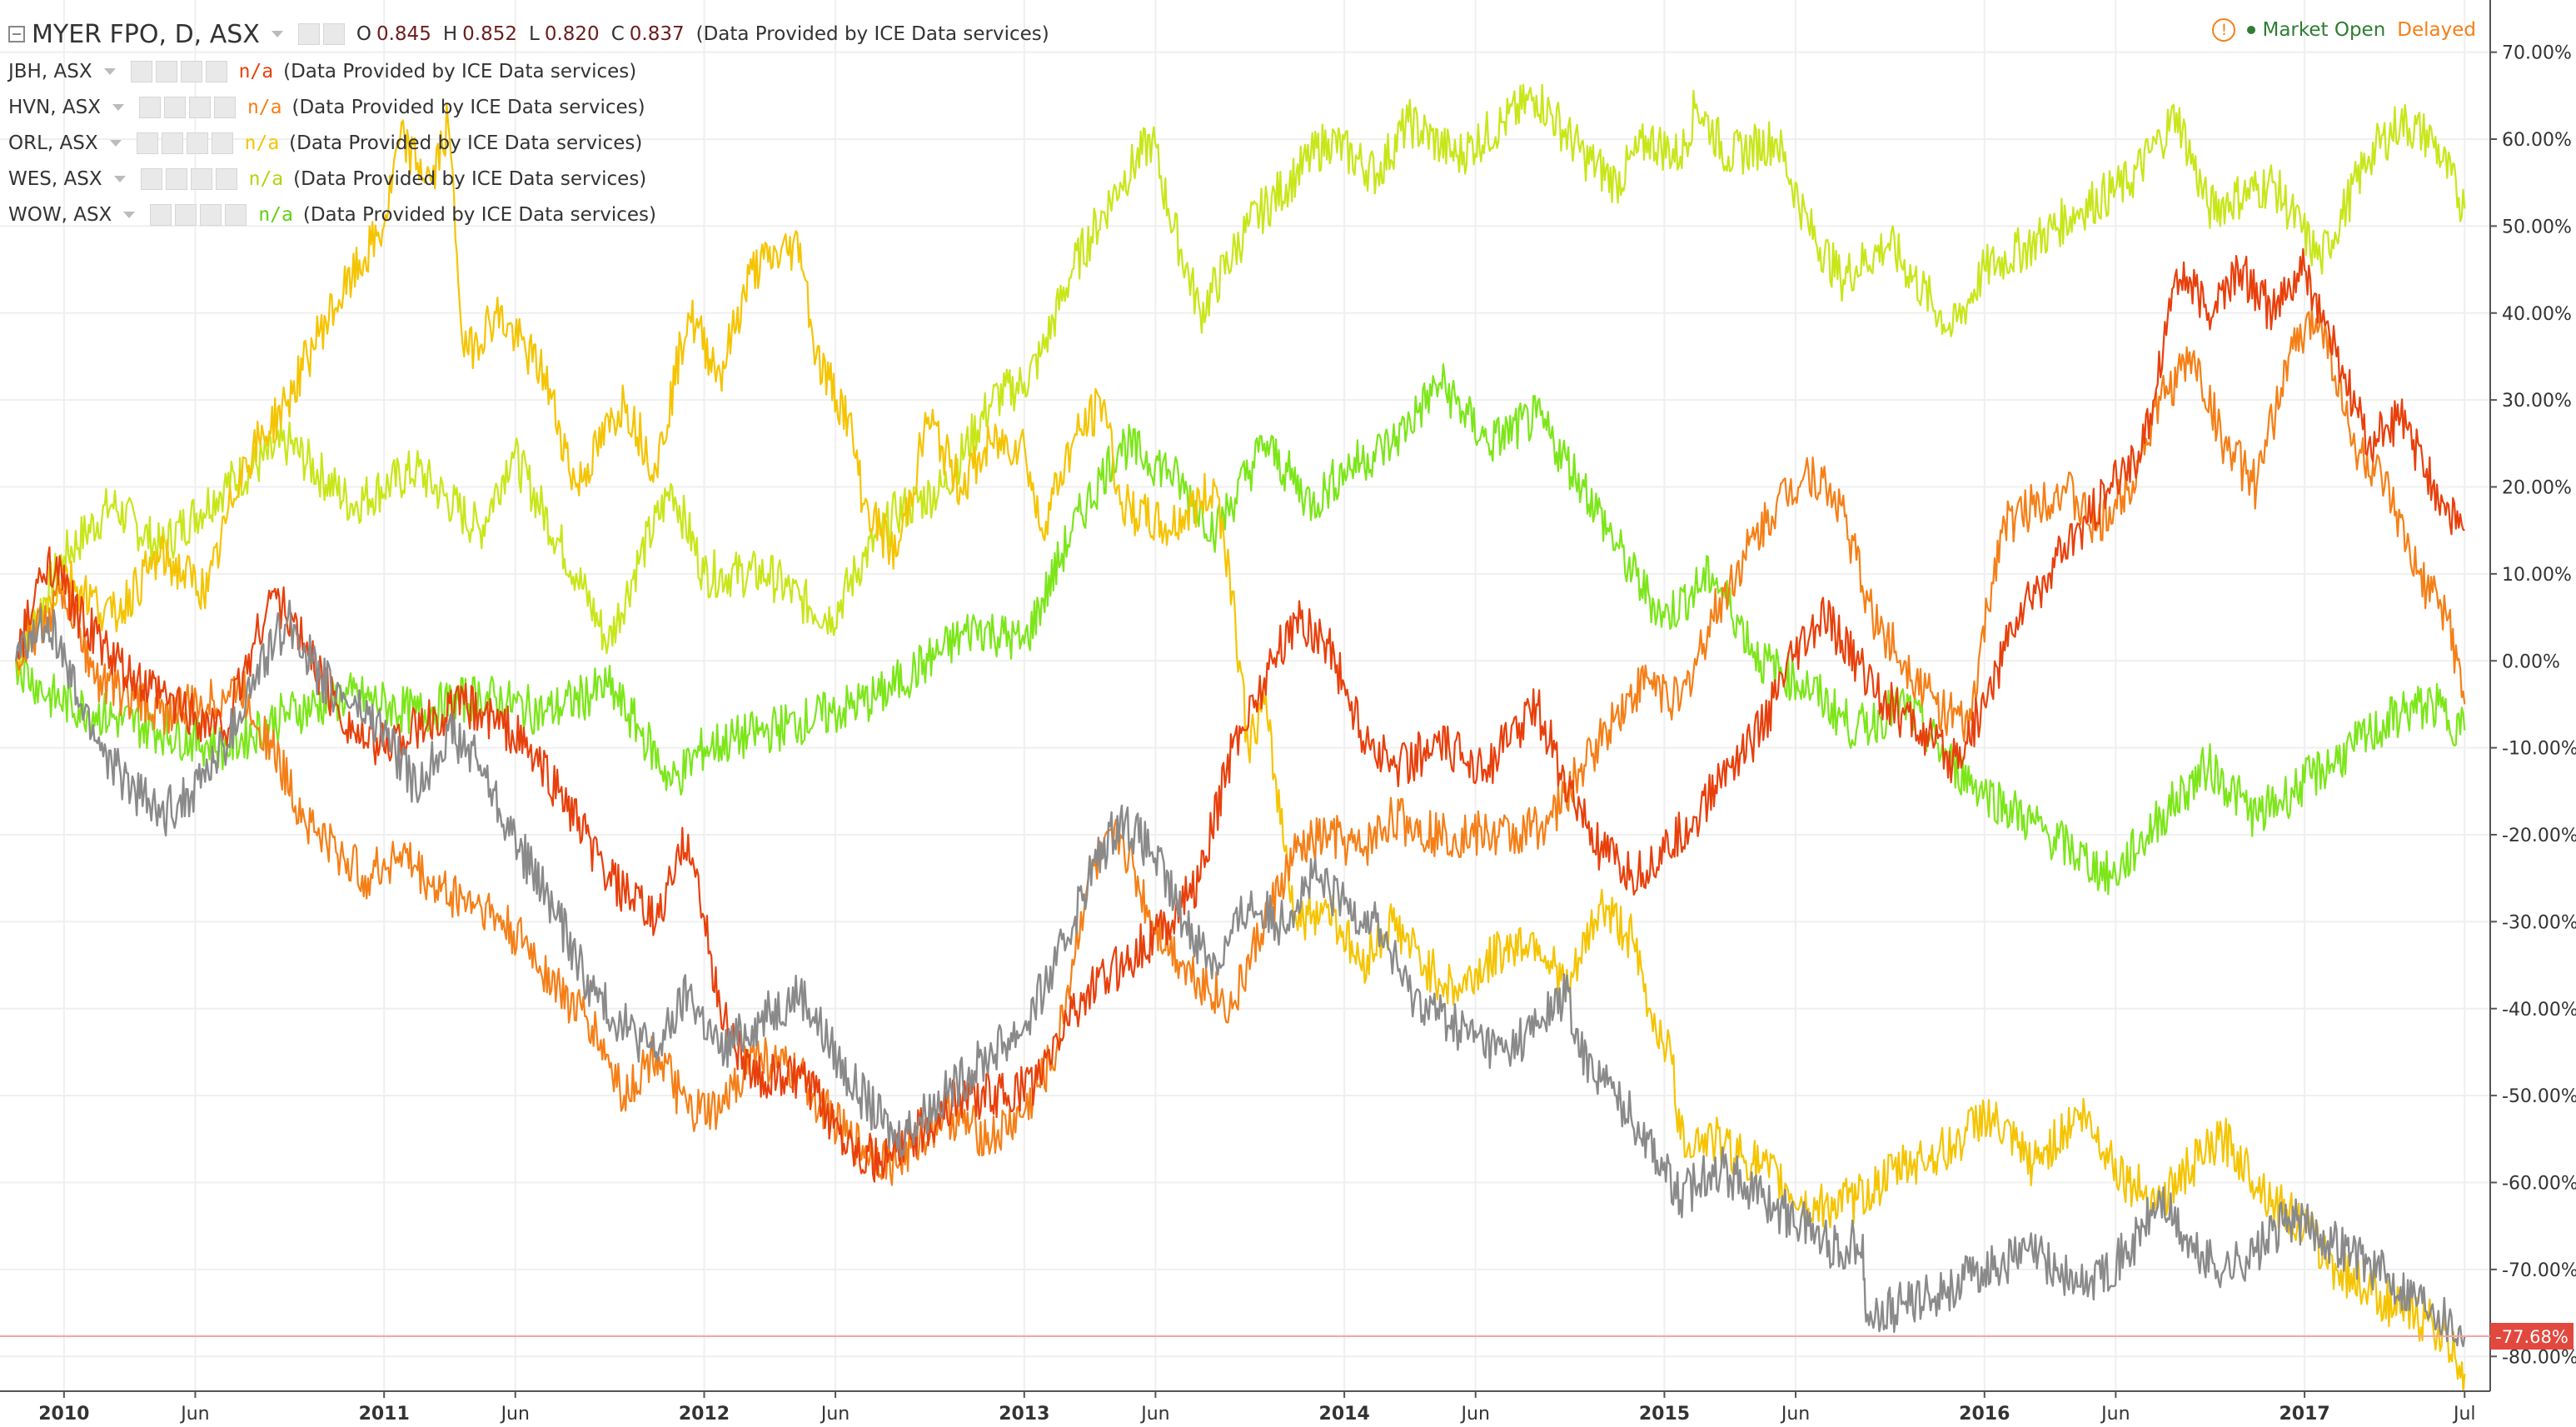  What do you see at coordinates (2464, 1414) in the screenshot?
I see `x-tick-label: Jul` at bounding box center [2464, 1414].